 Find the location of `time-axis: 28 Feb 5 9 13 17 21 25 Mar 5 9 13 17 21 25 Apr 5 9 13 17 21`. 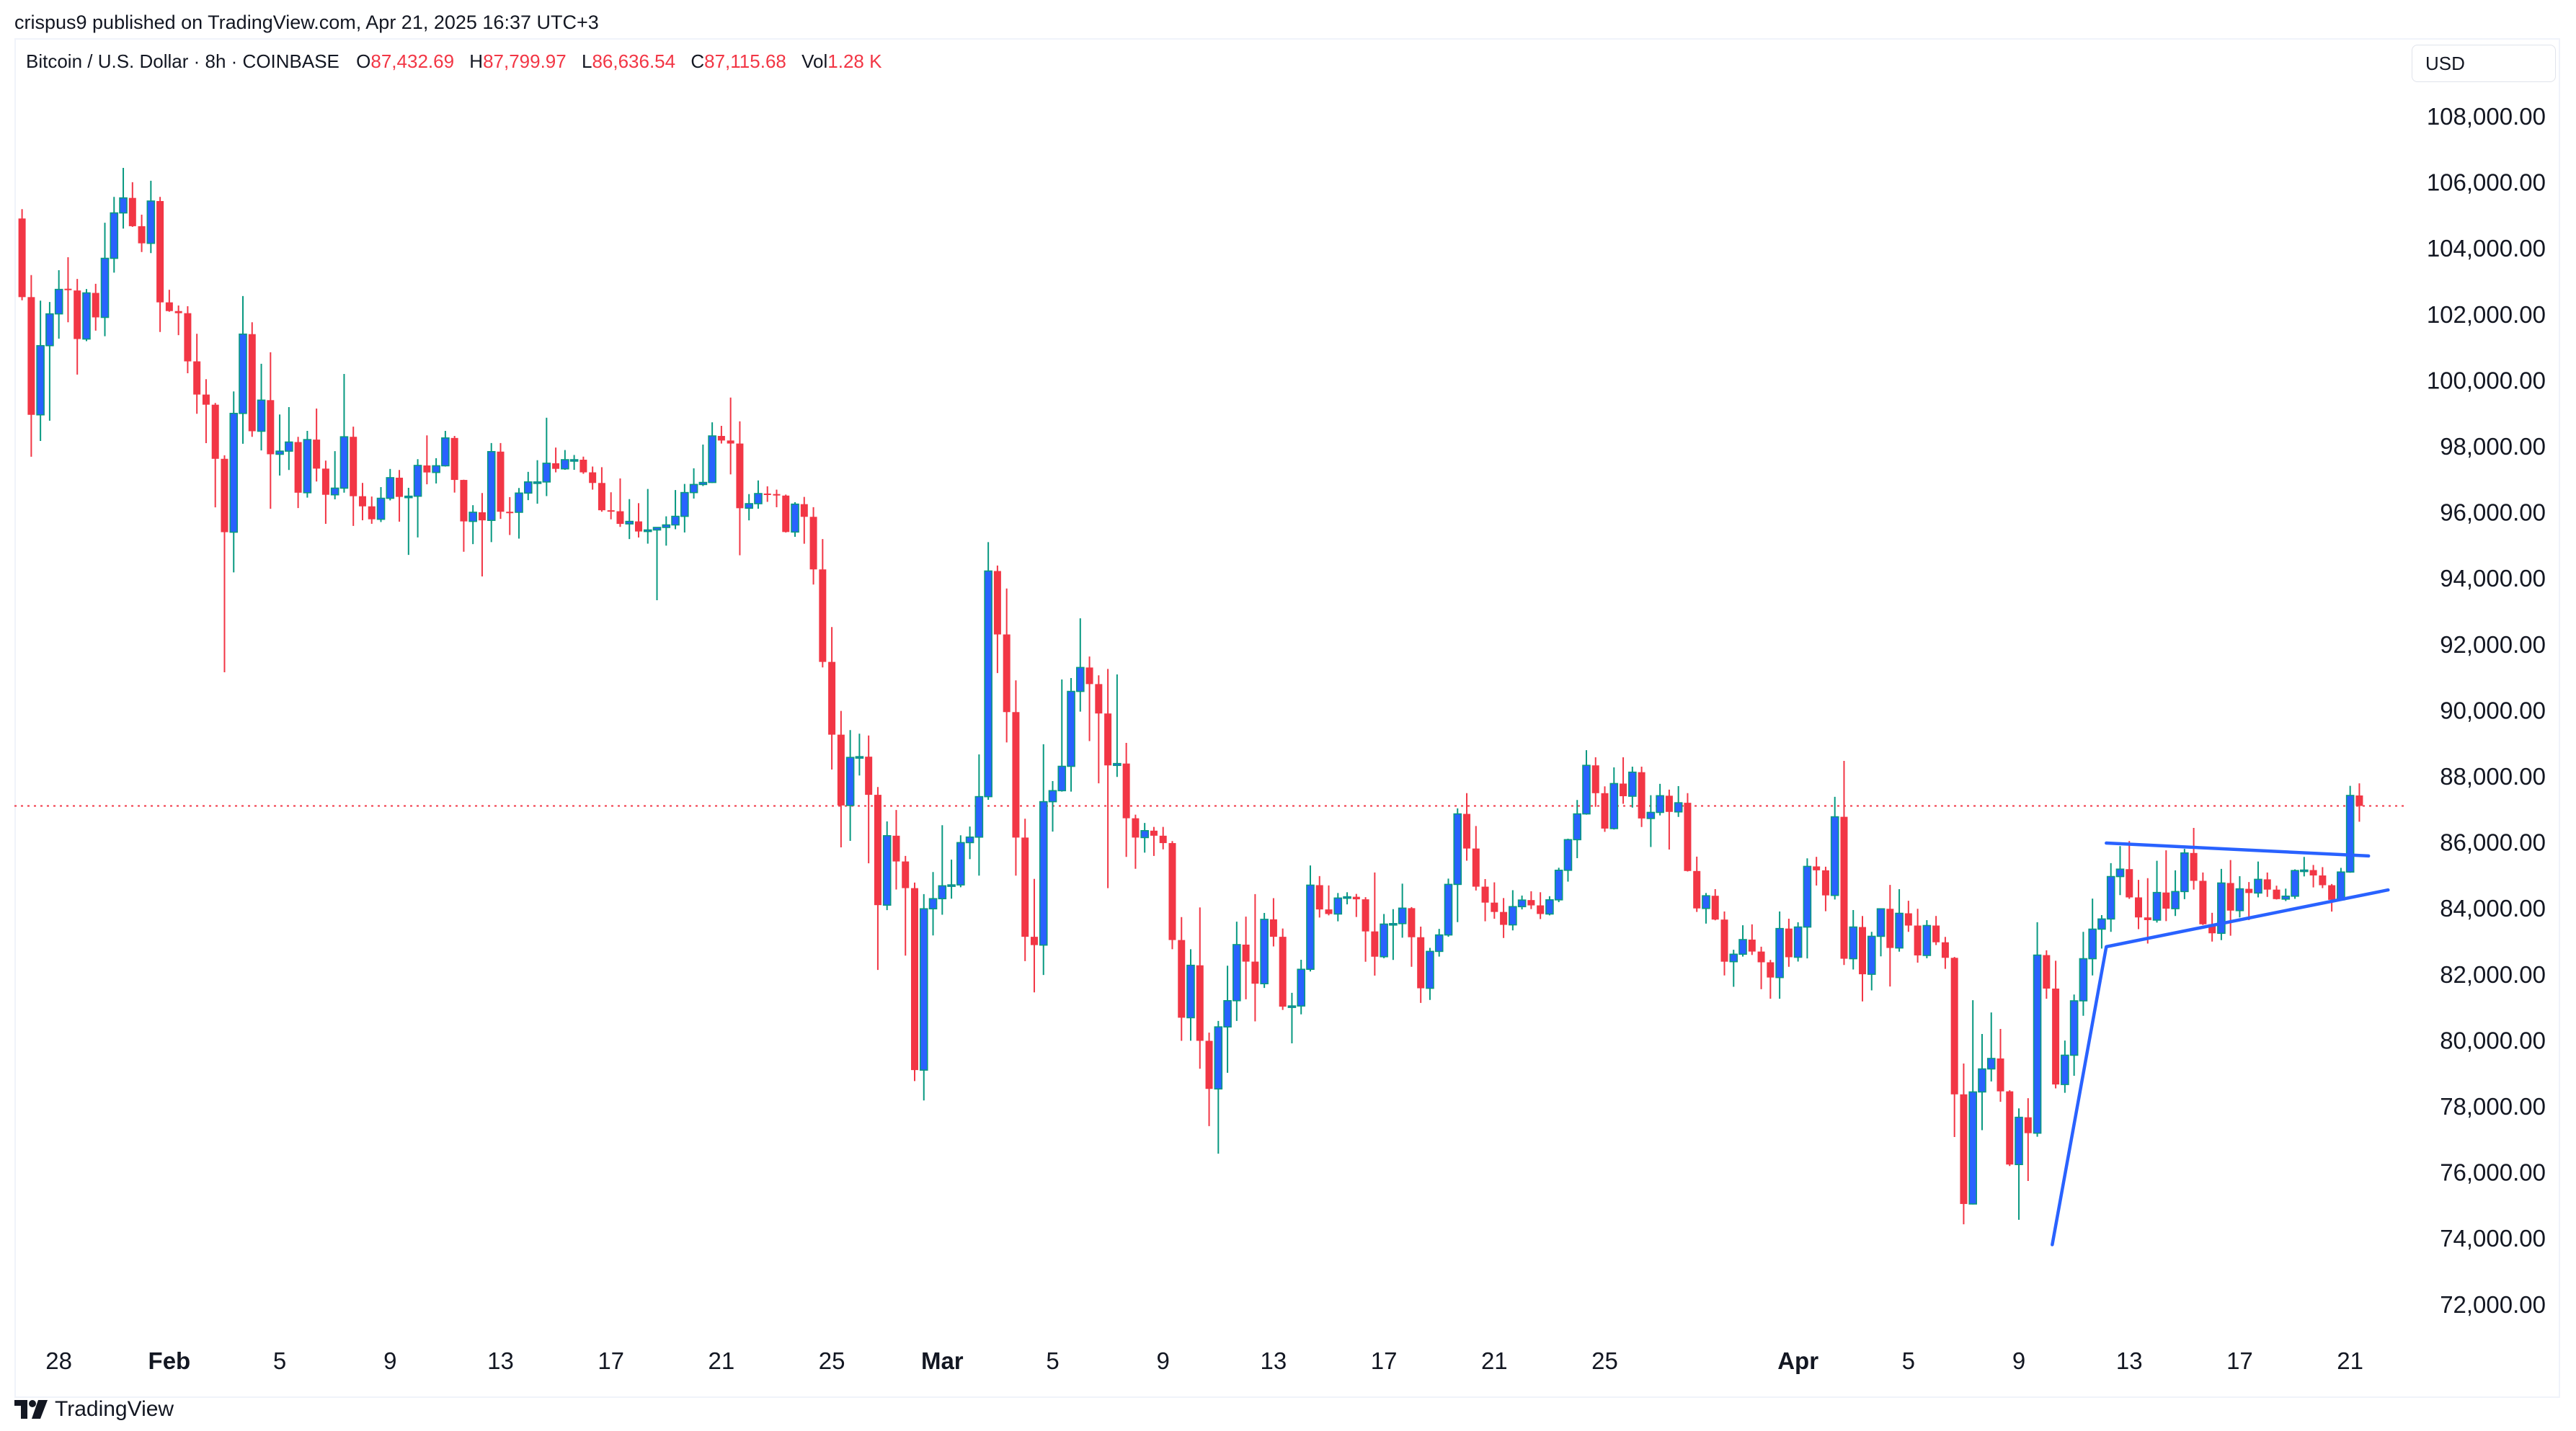

time-axis: 28 Feb 5 9 13 17 21 25 Mar 5 9 13 17 21 25 Apr 5 9 13 17 21 is located at coordinates (1204, 1360).